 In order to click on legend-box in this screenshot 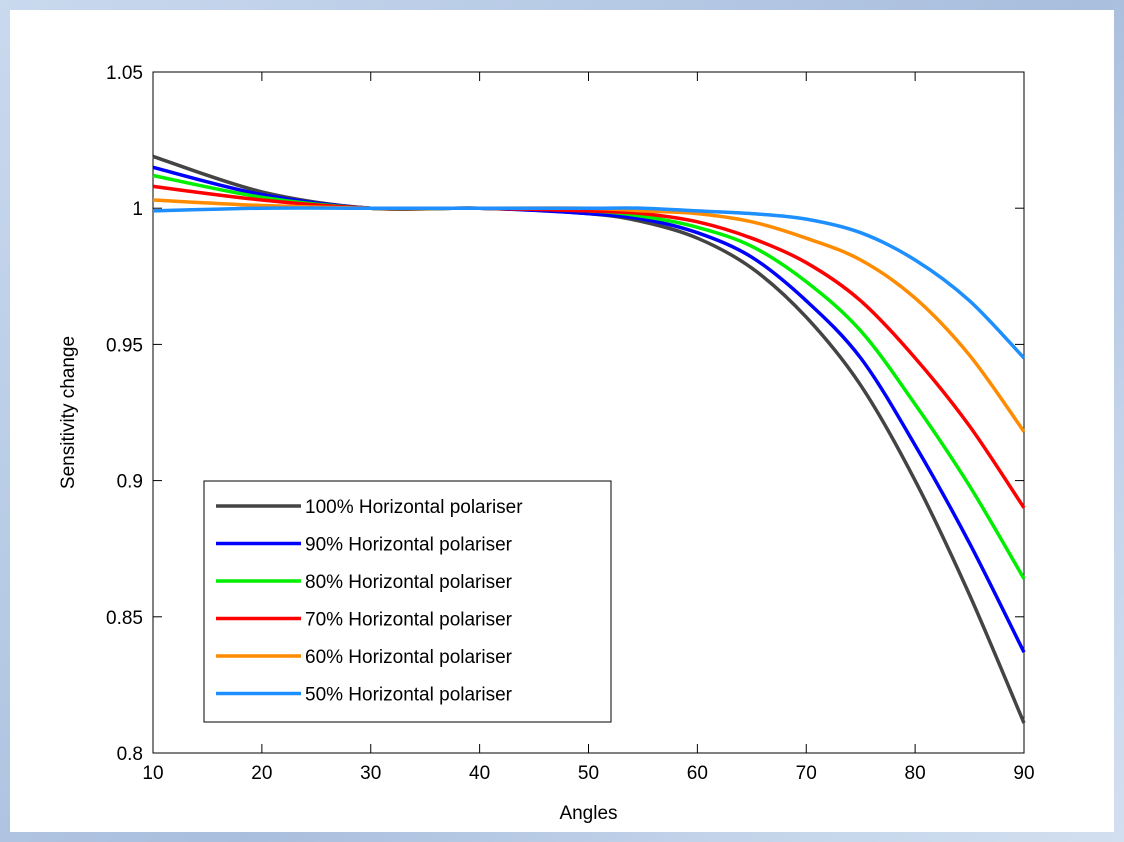, I will do `click(407, 601)`.